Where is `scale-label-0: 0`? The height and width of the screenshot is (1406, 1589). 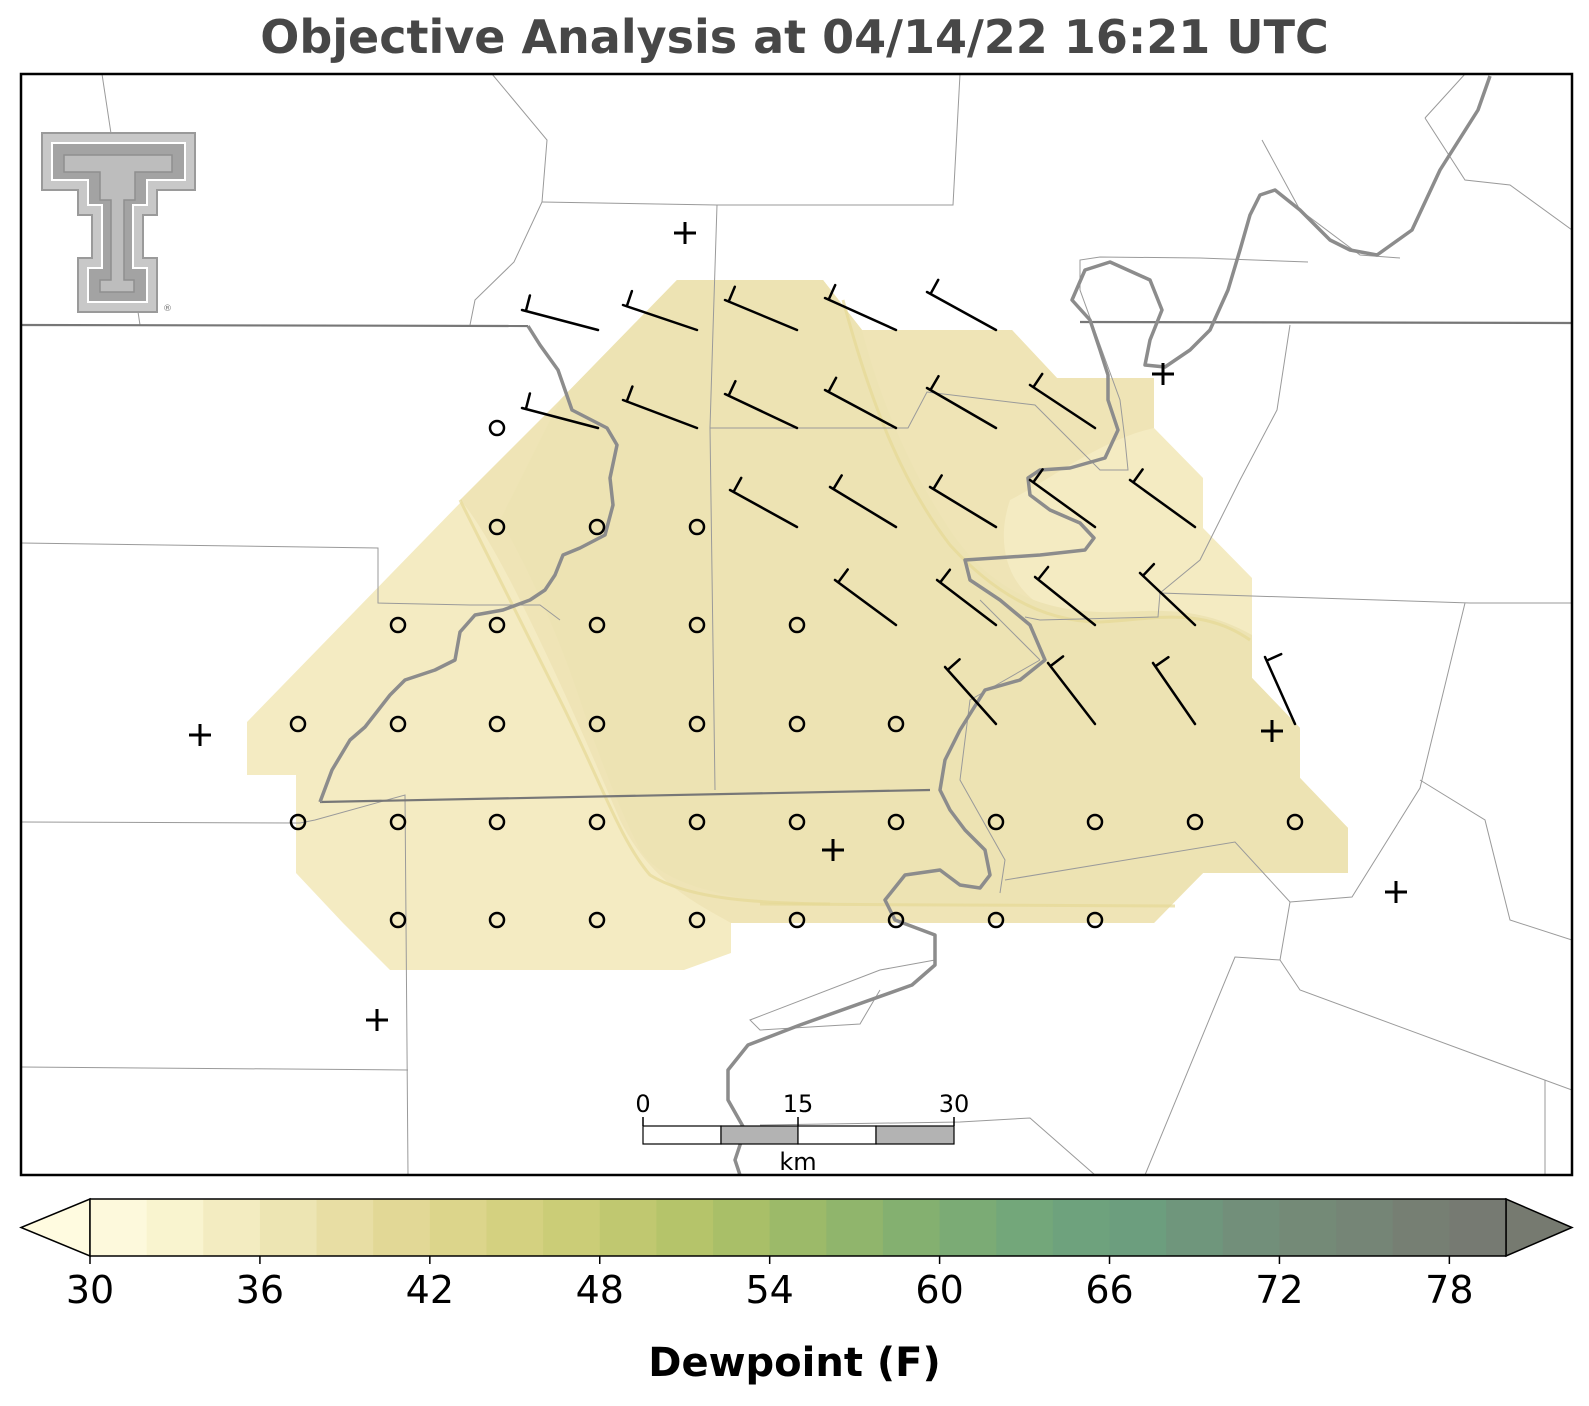
scale-label-0: 0 is located at coordinates (642, 1104).